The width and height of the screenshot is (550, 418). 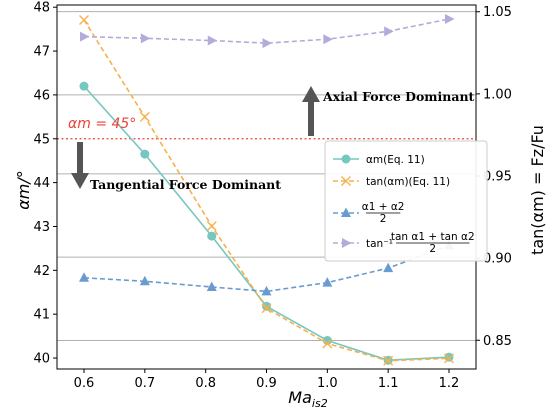 What do you see at coordinates (307, 399) in the screenshot?
I see `x-axis-label: Mais2` at bounding box center [307, 399].